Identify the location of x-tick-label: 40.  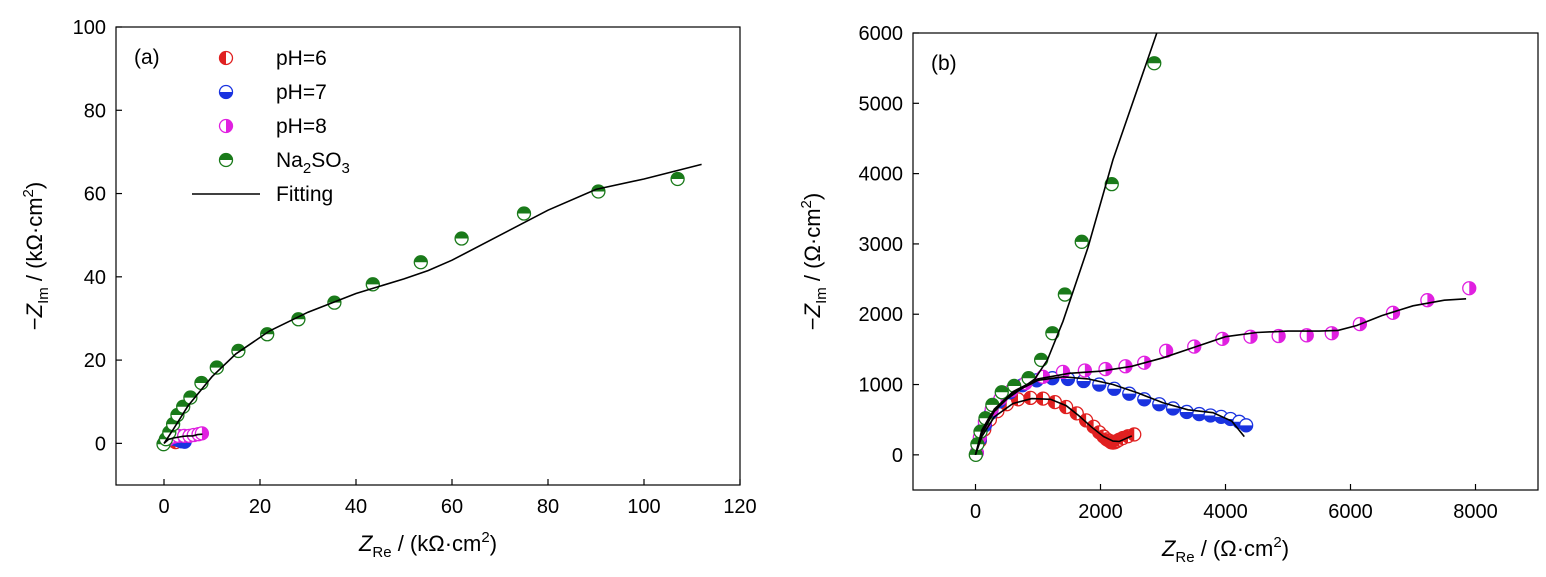
(356, 507).